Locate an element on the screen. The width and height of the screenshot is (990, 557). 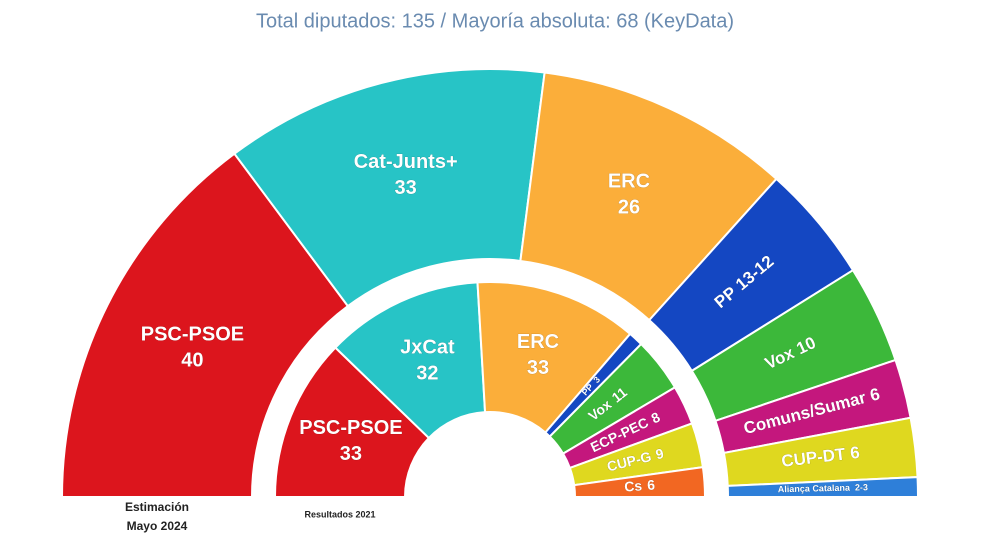
segment-label: ERC 26 is located at coordinates (629, 195).